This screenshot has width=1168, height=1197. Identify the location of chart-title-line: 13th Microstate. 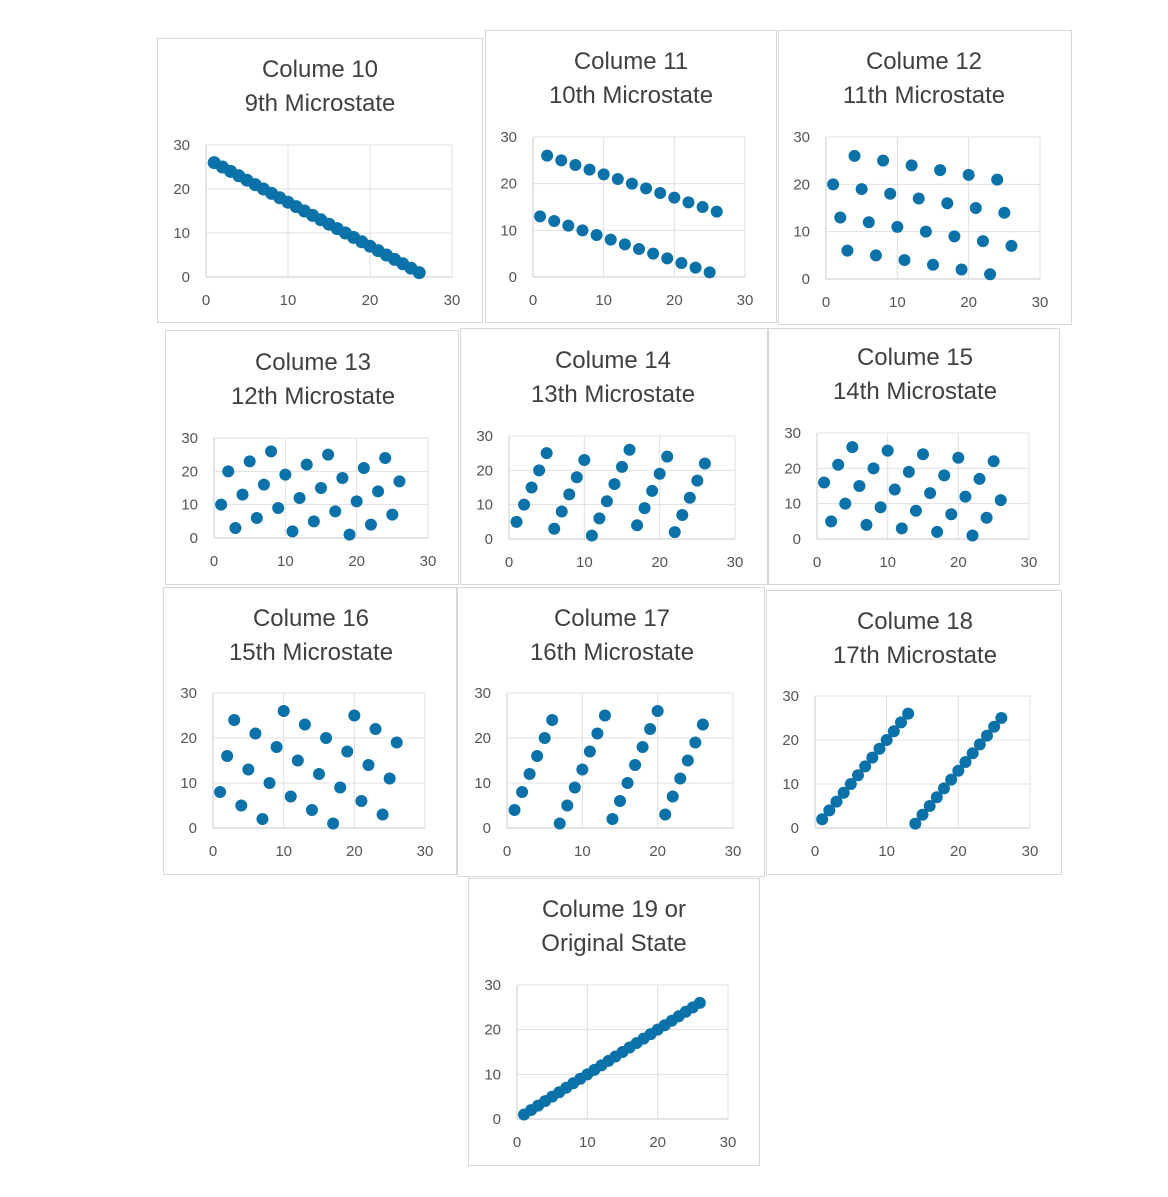
(613, 394).